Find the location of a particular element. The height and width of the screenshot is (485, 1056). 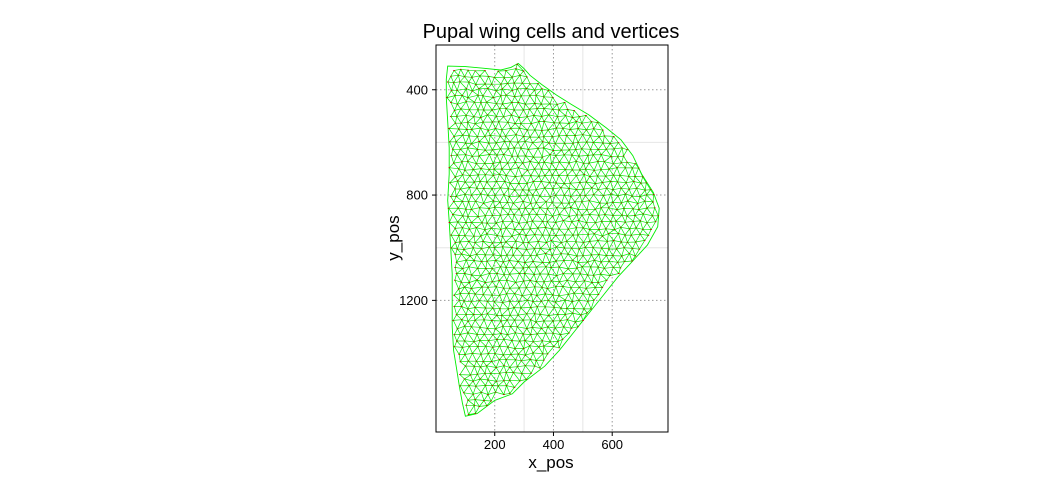

cell-edges is located at coordinates (552, 239).